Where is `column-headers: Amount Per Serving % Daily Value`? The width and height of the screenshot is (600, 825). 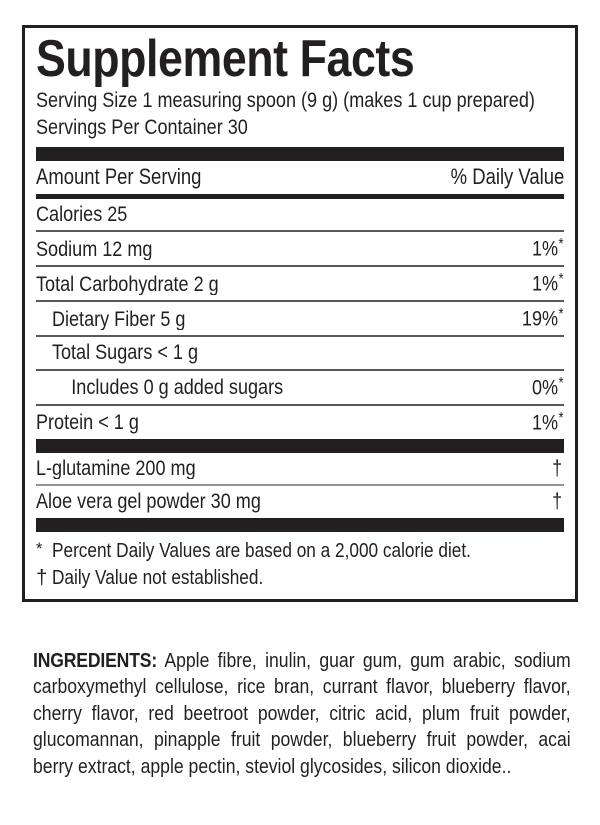 column-headers: Amount Per Serving % Daily Value is located at coordinates (300, 177).